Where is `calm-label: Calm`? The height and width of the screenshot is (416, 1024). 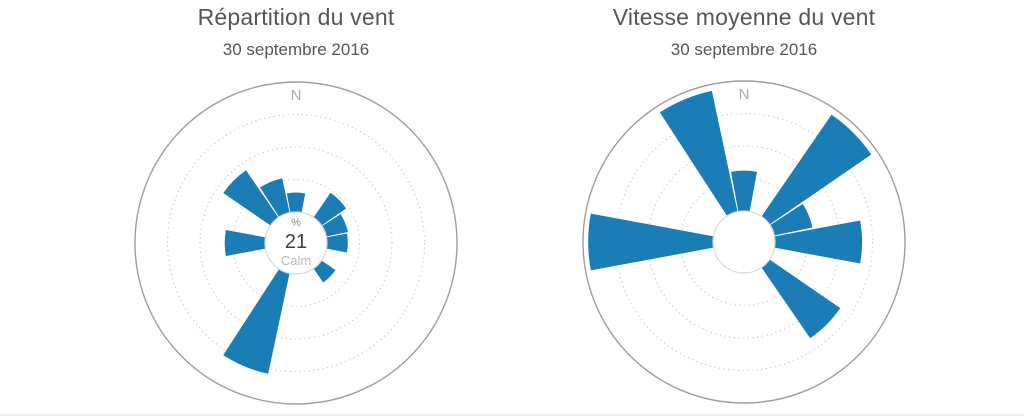 calm-label: Calm is located at coordinates (296, 260).